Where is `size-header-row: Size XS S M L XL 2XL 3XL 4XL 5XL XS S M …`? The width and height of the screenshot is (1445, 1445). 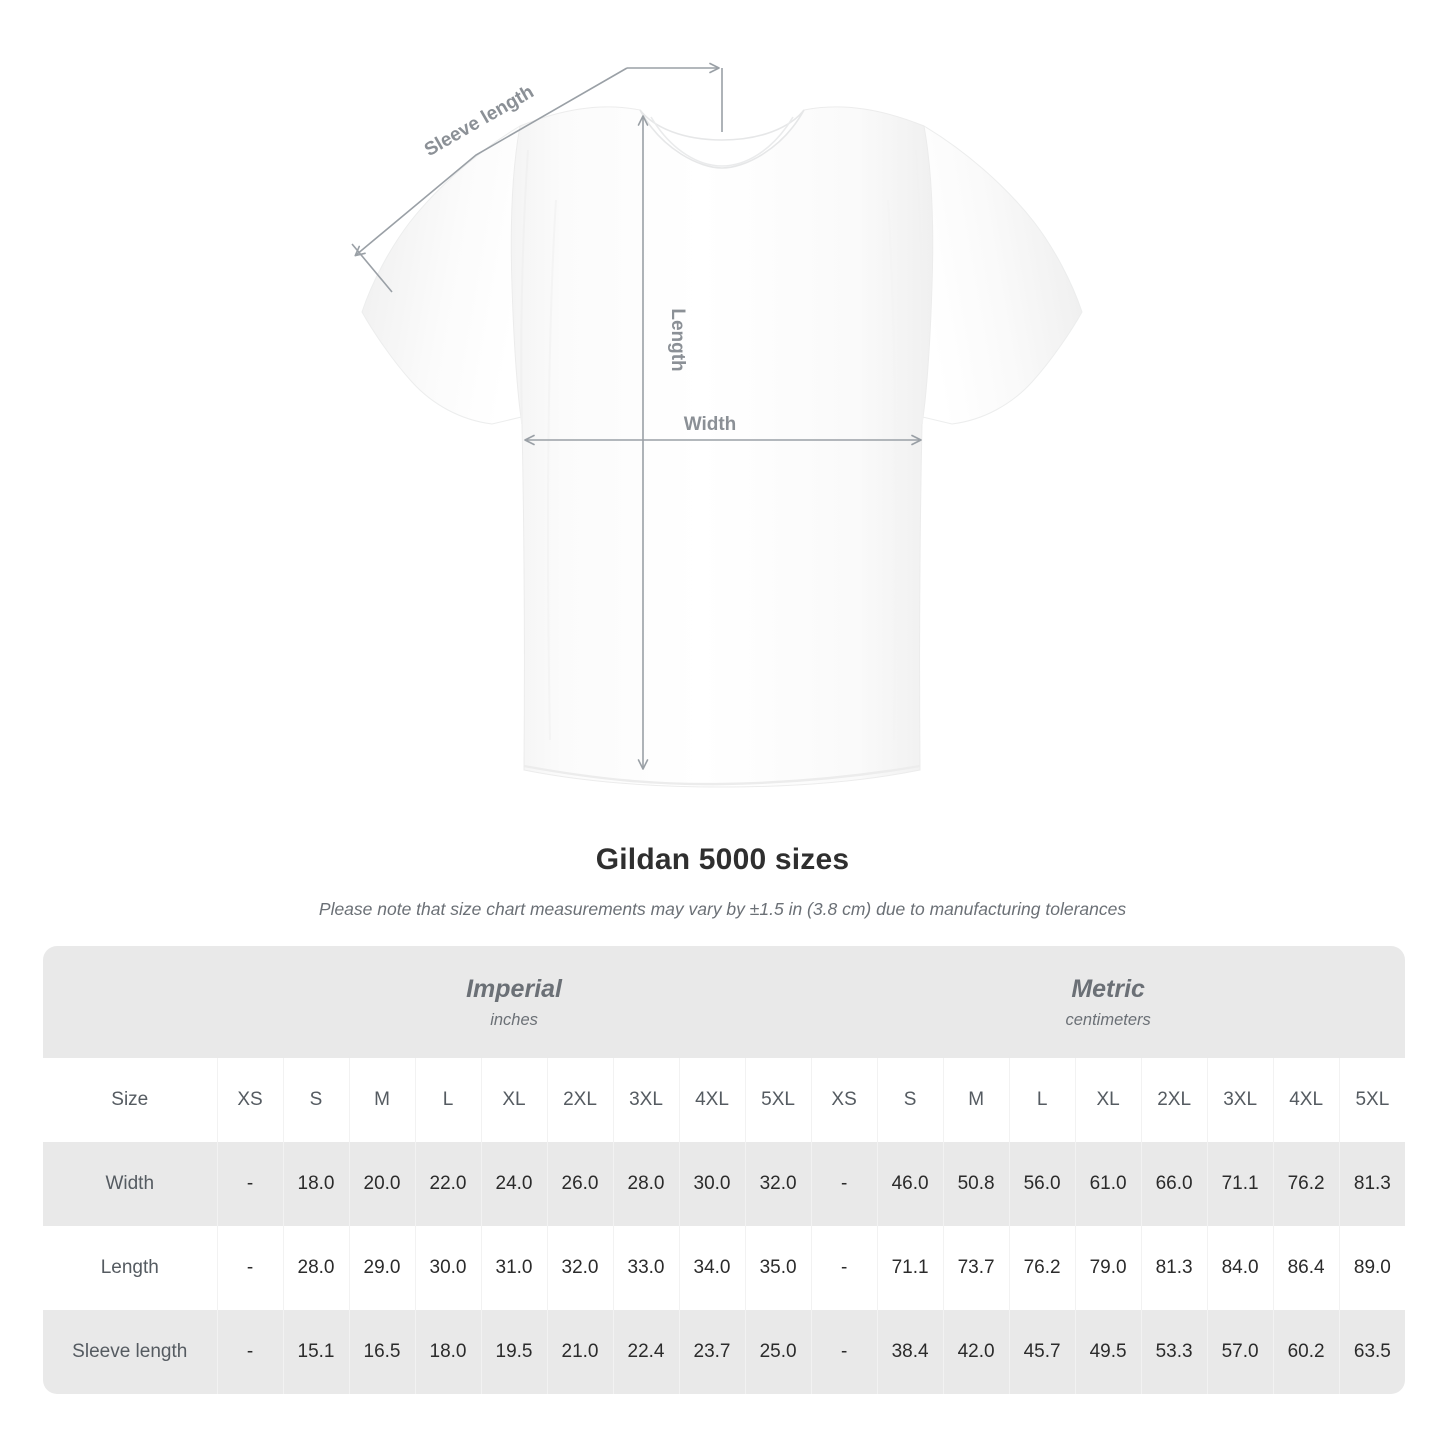
size-header-row: Size XS S M L XL 2XL 3XL 4XL 5XL XS S M … is located at coordinates (724, 1100).